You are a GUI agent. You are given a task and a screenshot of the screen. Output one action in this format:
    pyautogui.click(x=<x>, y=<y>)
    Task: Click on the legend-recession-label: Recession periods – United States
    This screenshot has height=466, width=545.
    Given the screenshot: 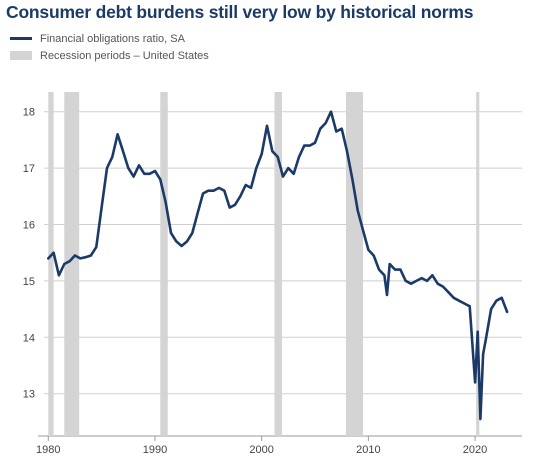 What is the action you would take?
    pyautogui.click(x=124, y=55)
    